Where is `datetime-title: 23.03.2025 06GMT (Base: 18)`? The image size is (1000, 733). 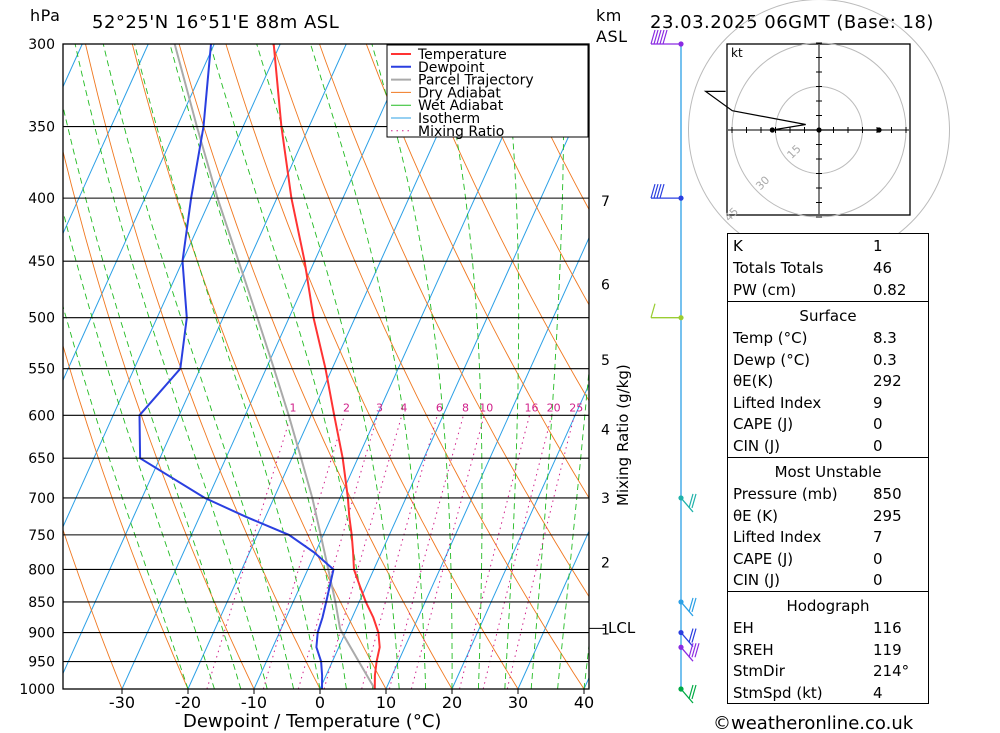
datetime-title: 23.03.2025 06GMT (Base: 18) is located at coordinates (792, 22).